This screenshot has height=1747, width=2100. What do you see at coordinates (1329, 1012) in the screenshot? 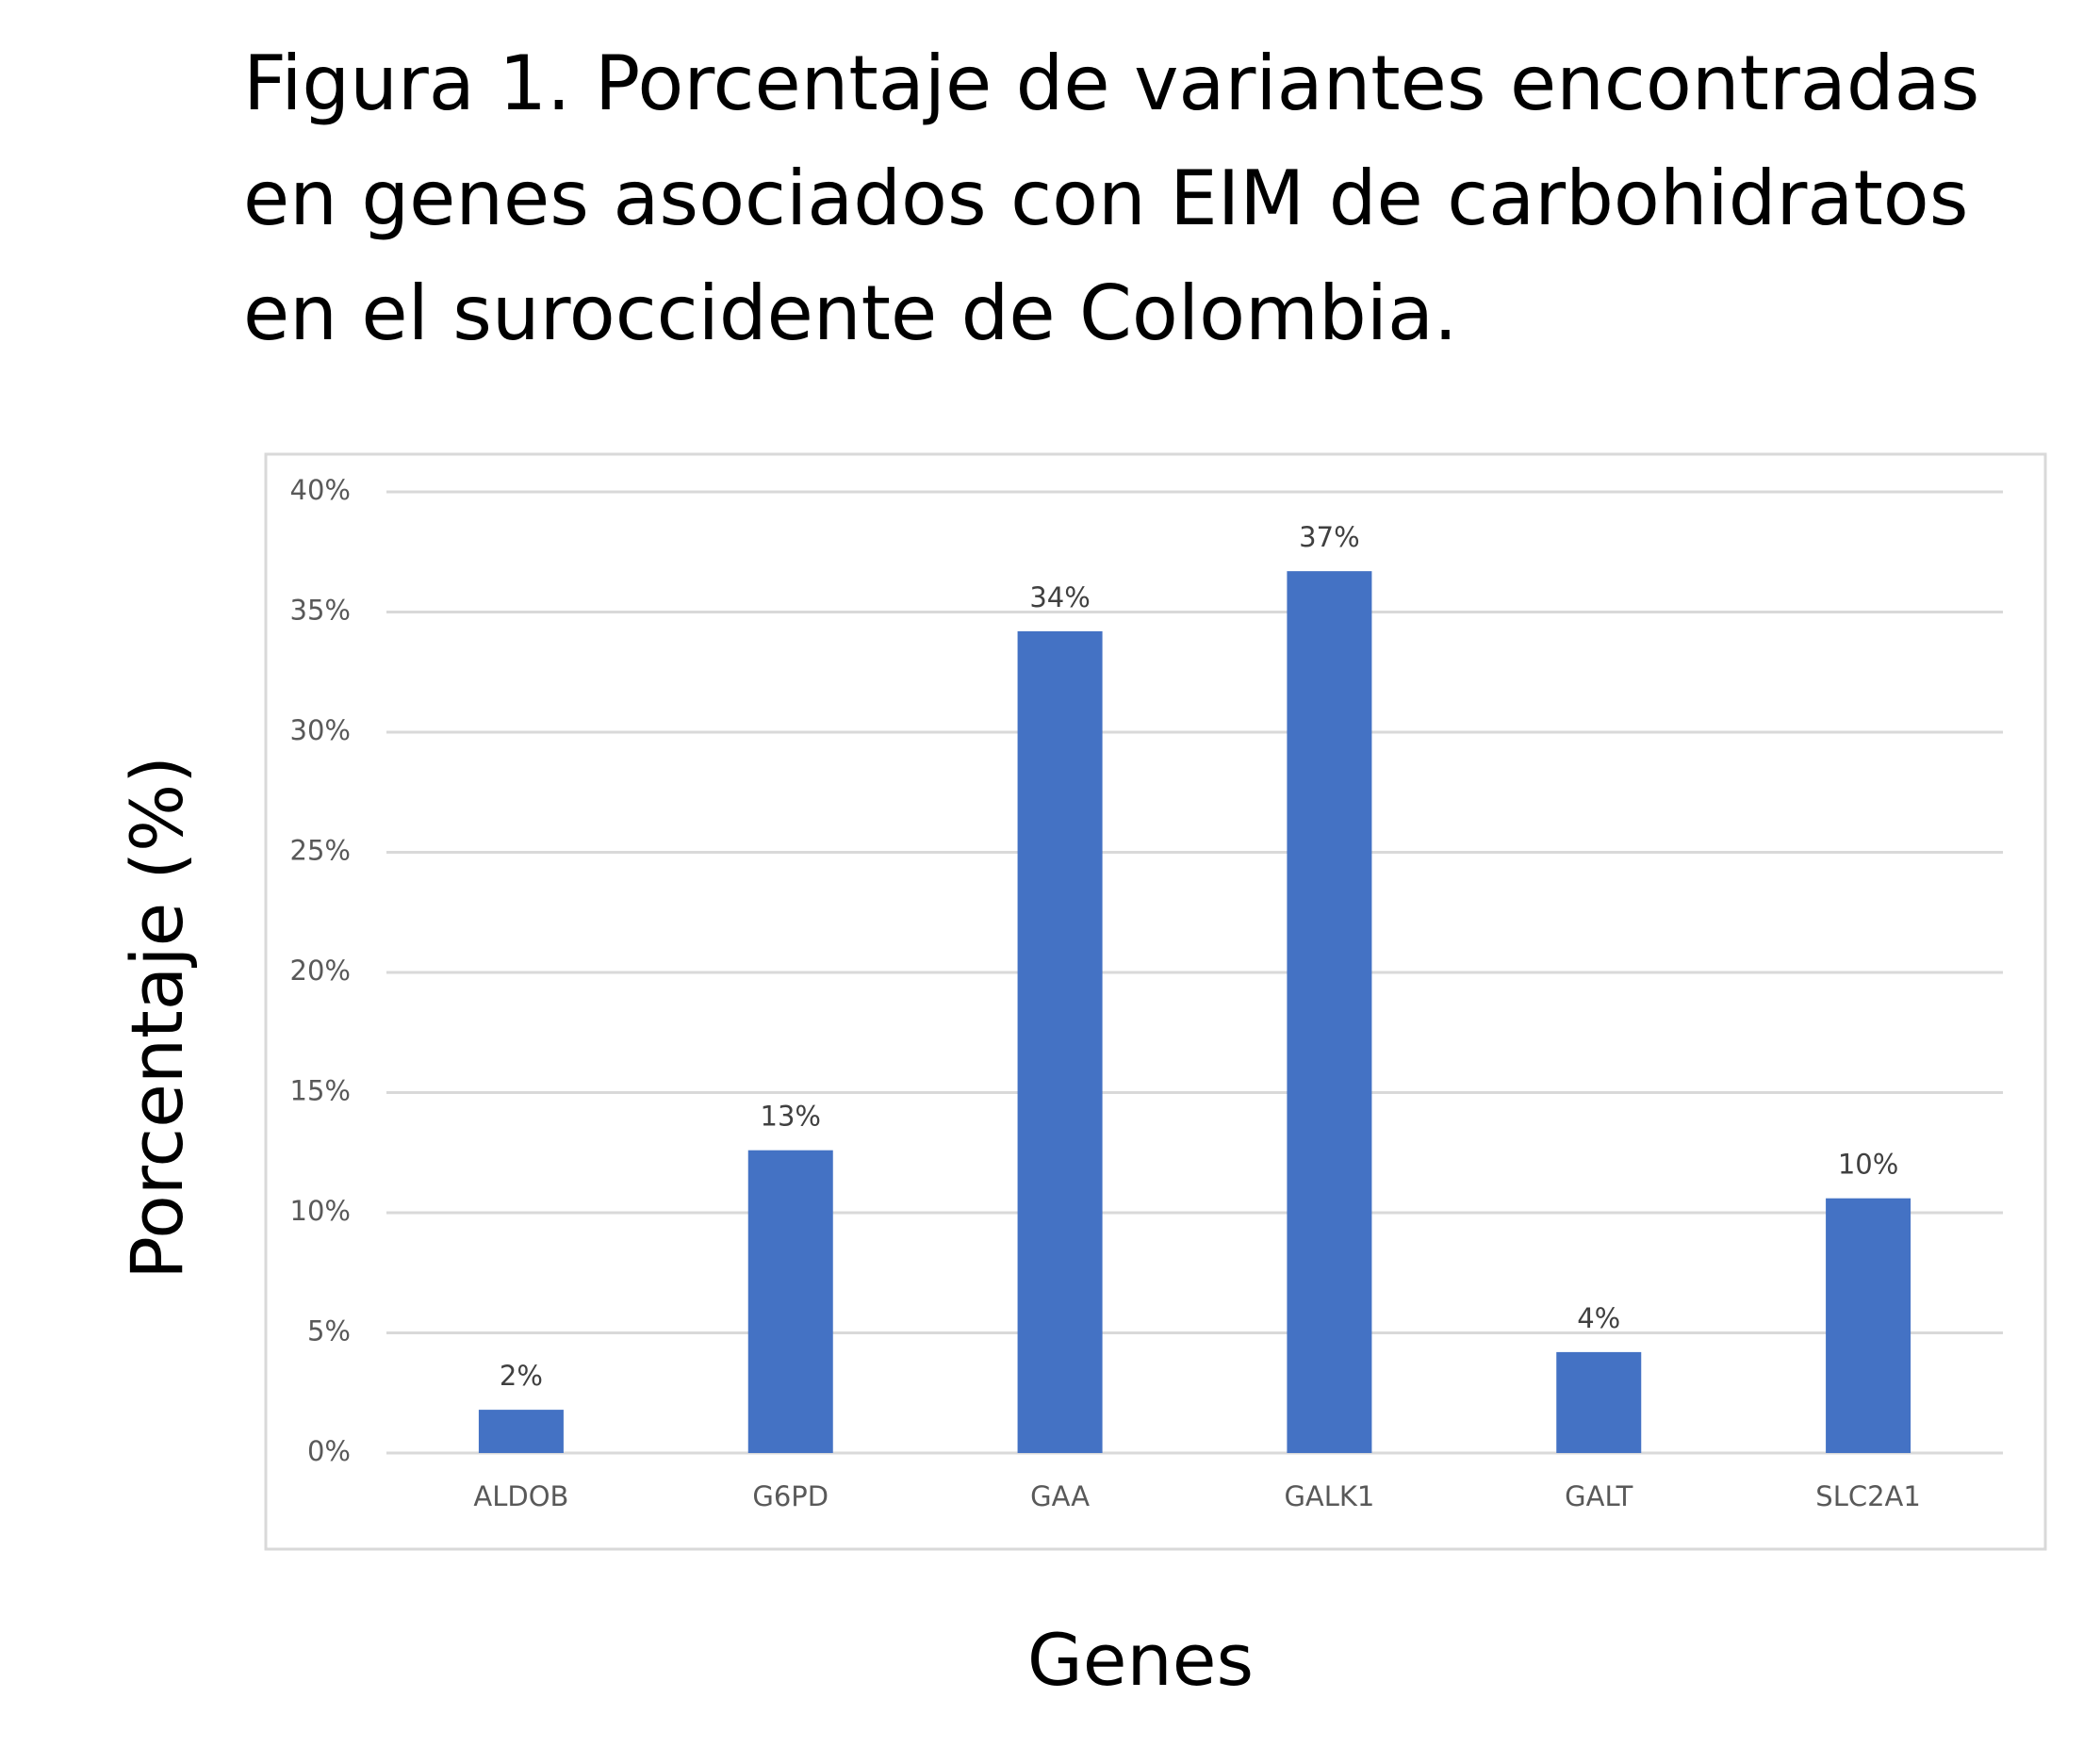
I see `bar-galk1` at bounding box center [1329, 1012].